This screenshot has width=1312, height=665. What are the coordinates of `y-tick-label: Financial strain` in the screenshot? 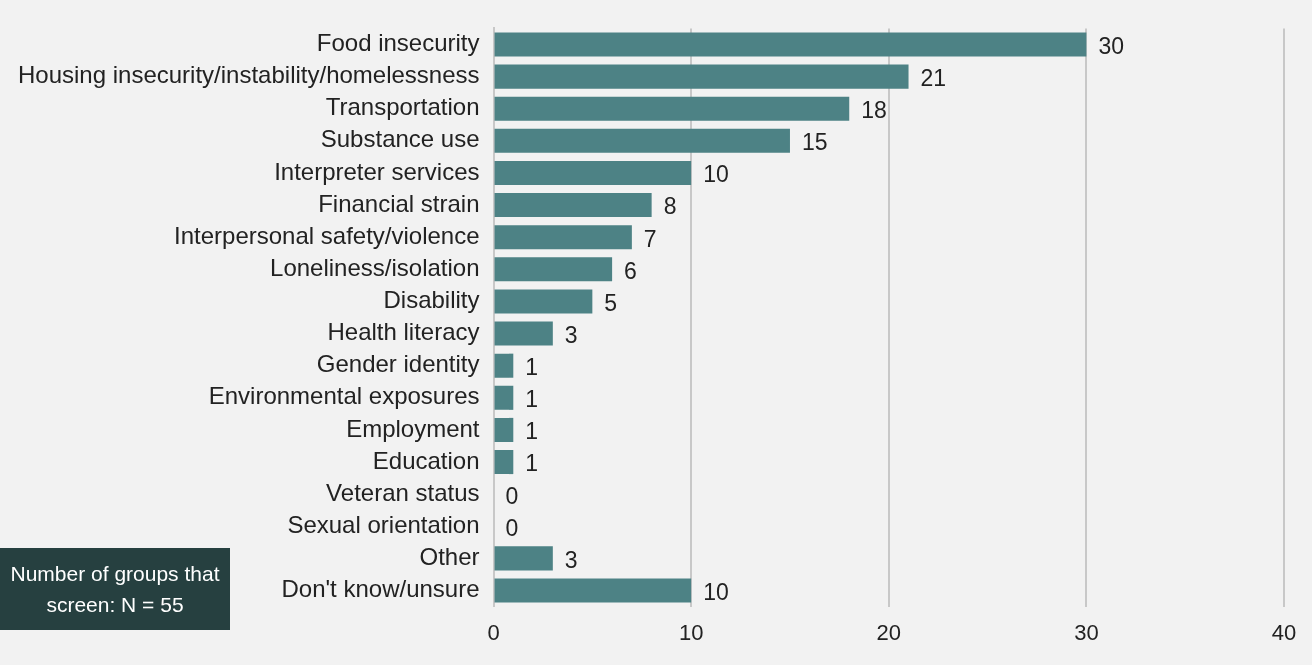 It's located at (399, 203).